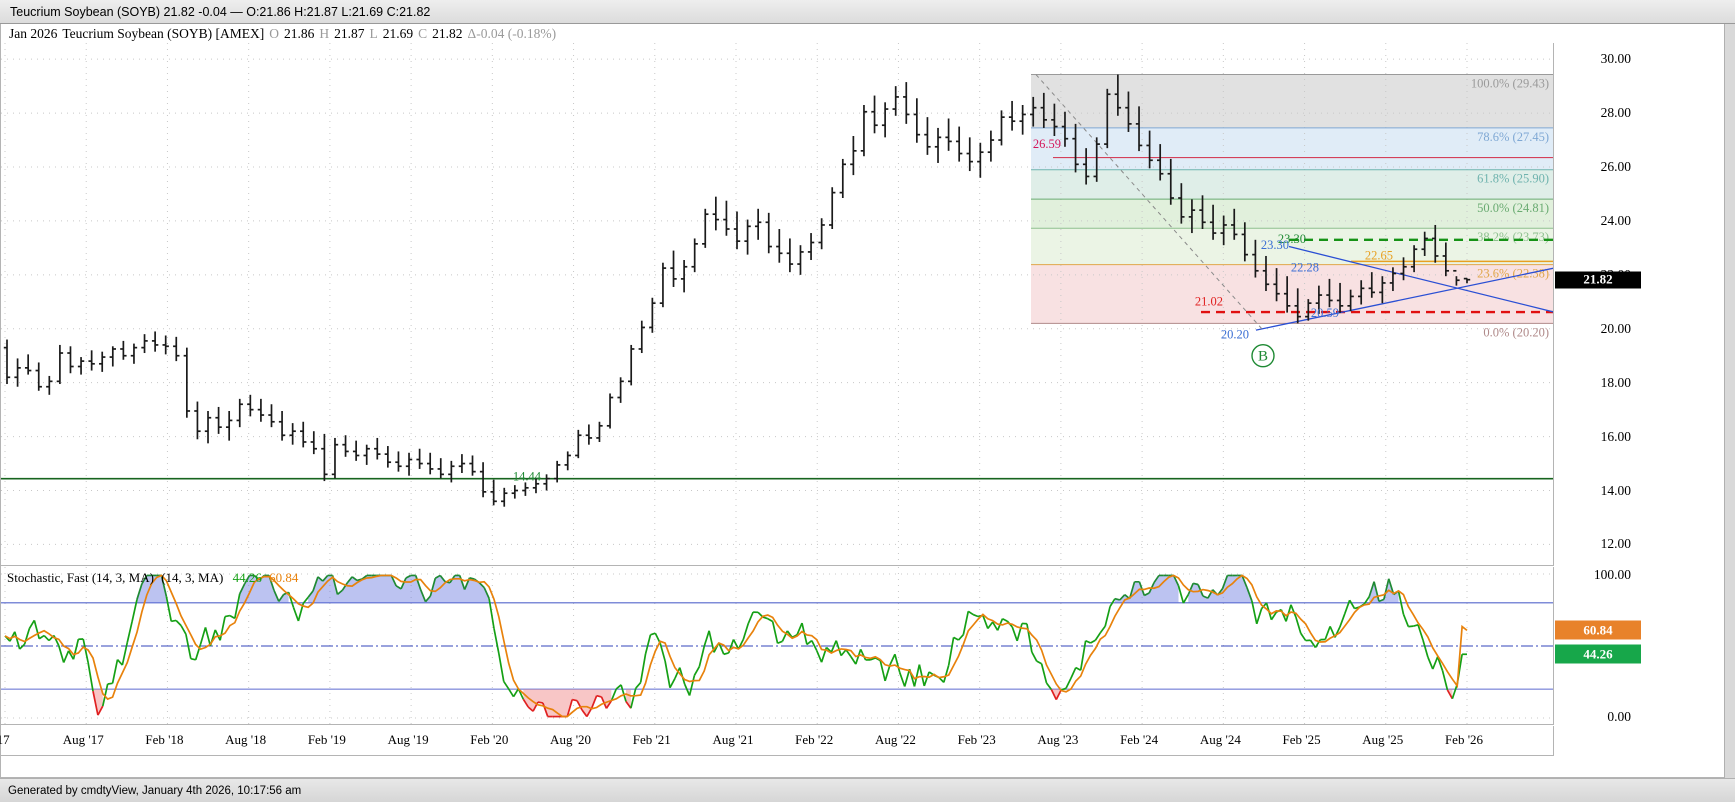 This screenshot has height=802, width=1735. What do you see at coordinates (299, 33) in the screenshot?
I see `open-value: 21.86` at bounding box center [299, 33].